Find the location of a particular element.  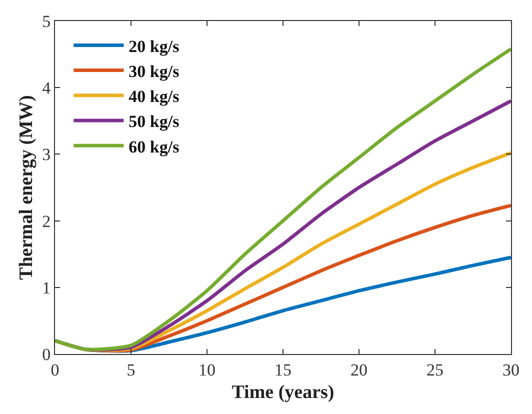

legend-label: 20 kg/s is located at coordinates (154, 46).